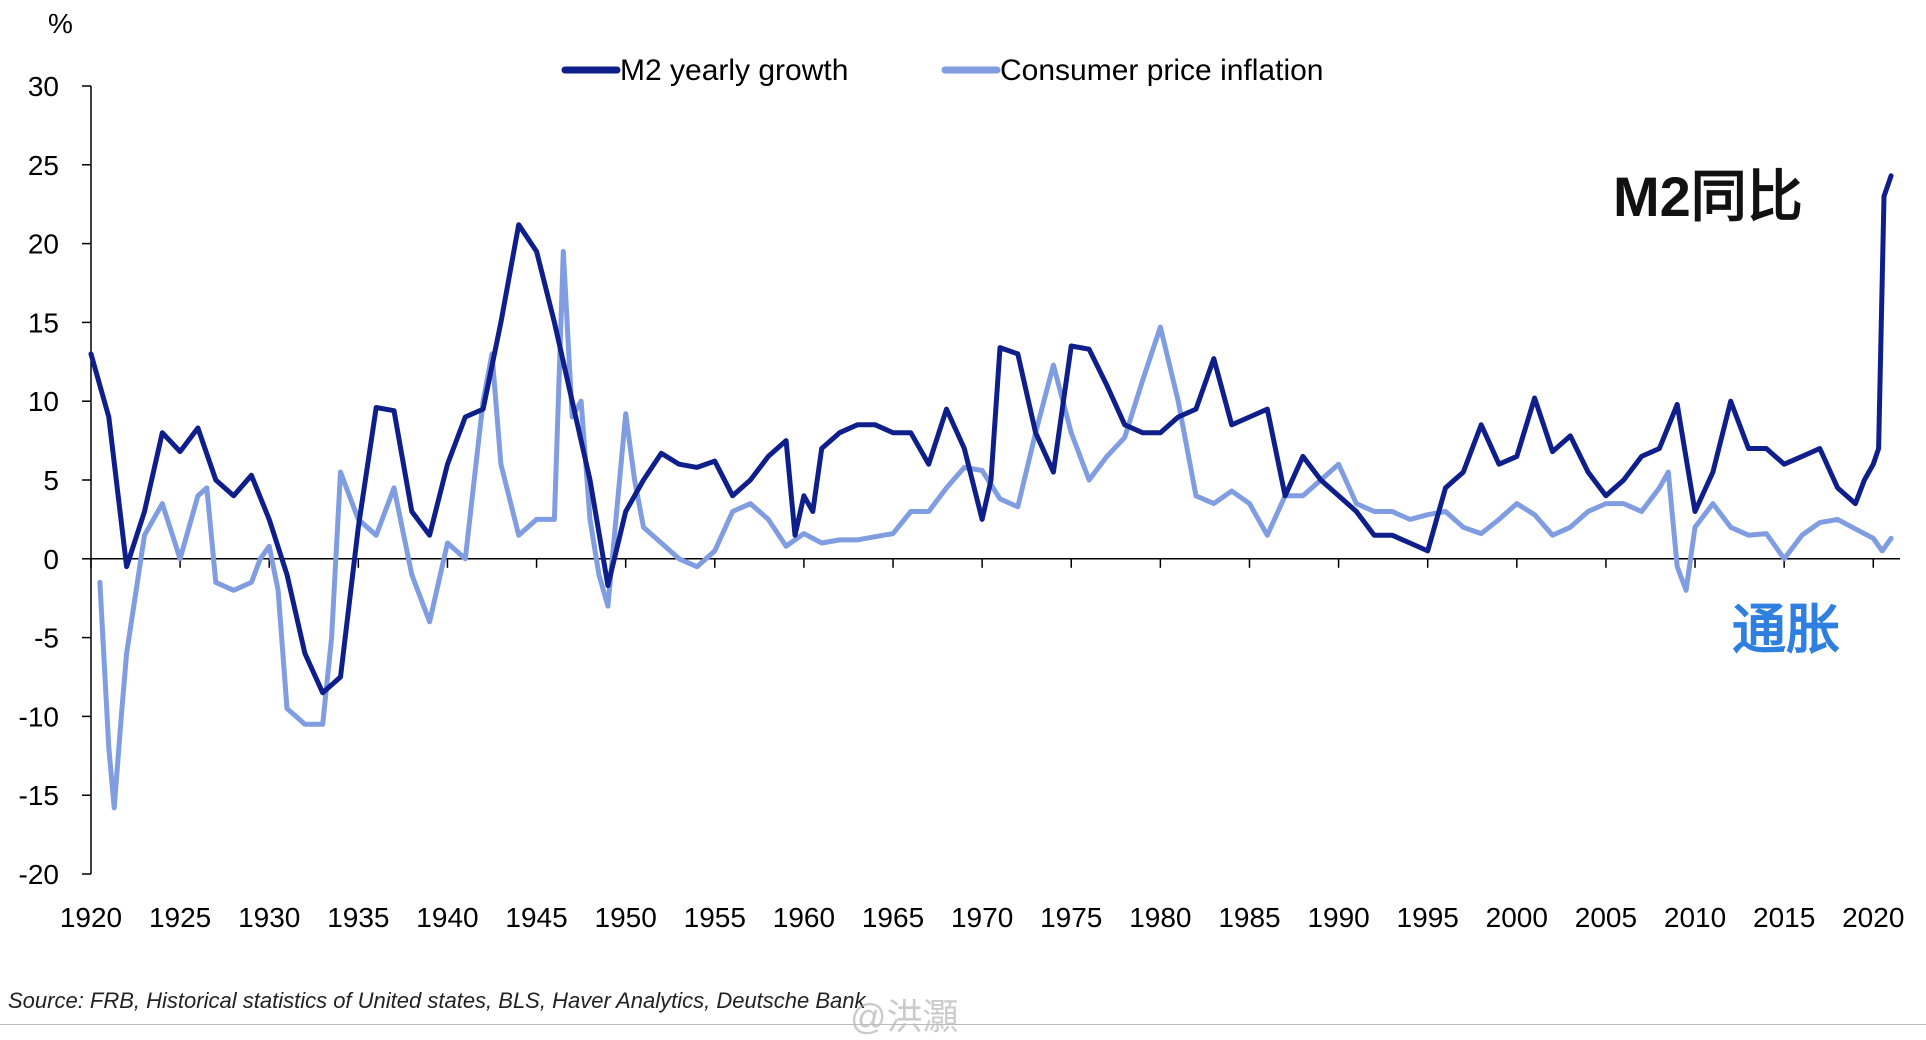  I want to click on legend: M2 yearly growth Consumer price inflation, so click(942, 70).